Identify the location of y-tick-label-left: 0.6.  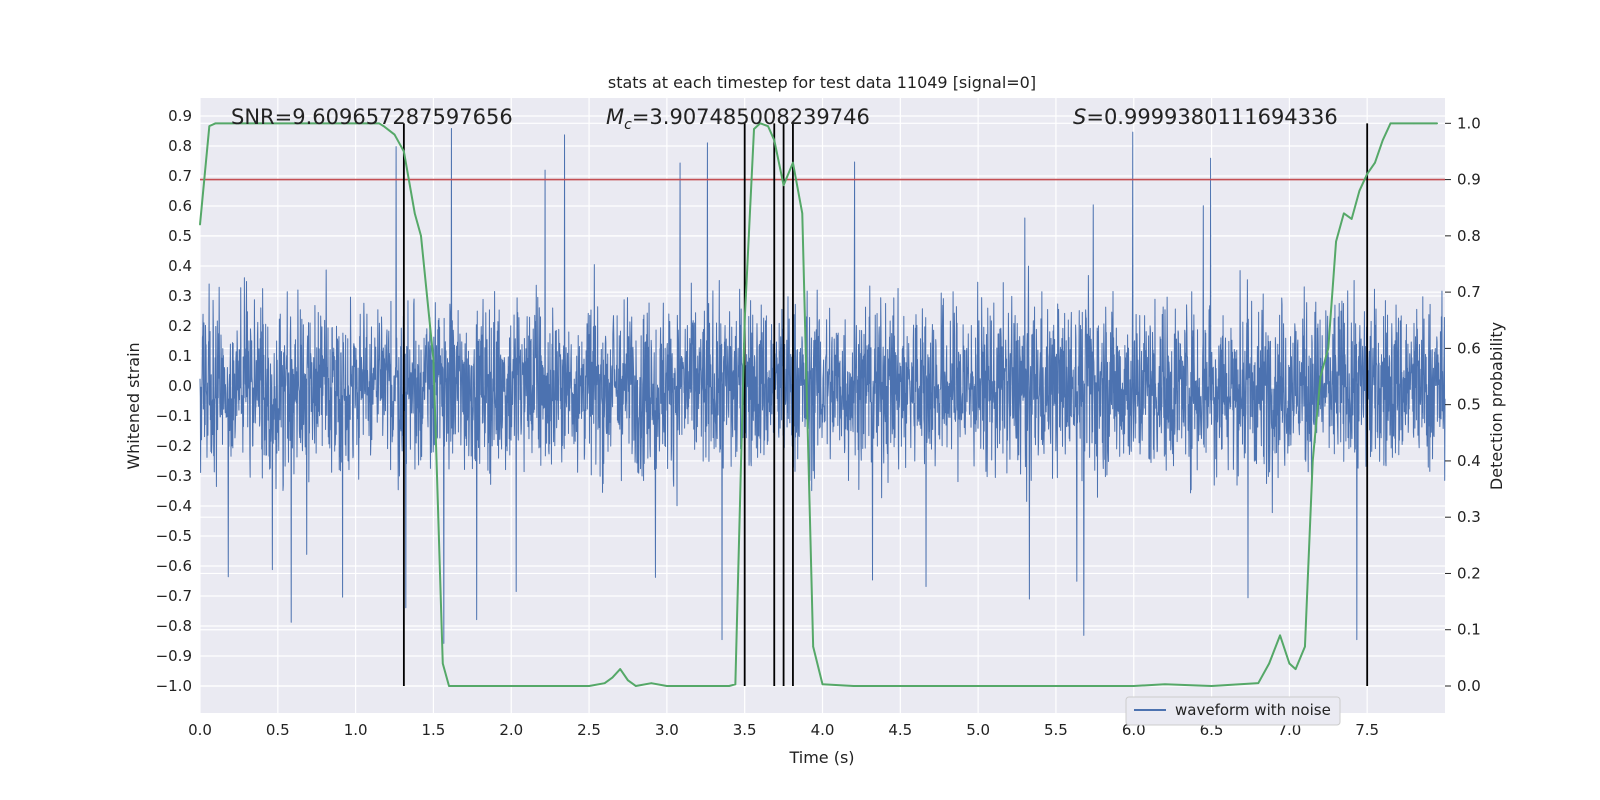
(180, 206).